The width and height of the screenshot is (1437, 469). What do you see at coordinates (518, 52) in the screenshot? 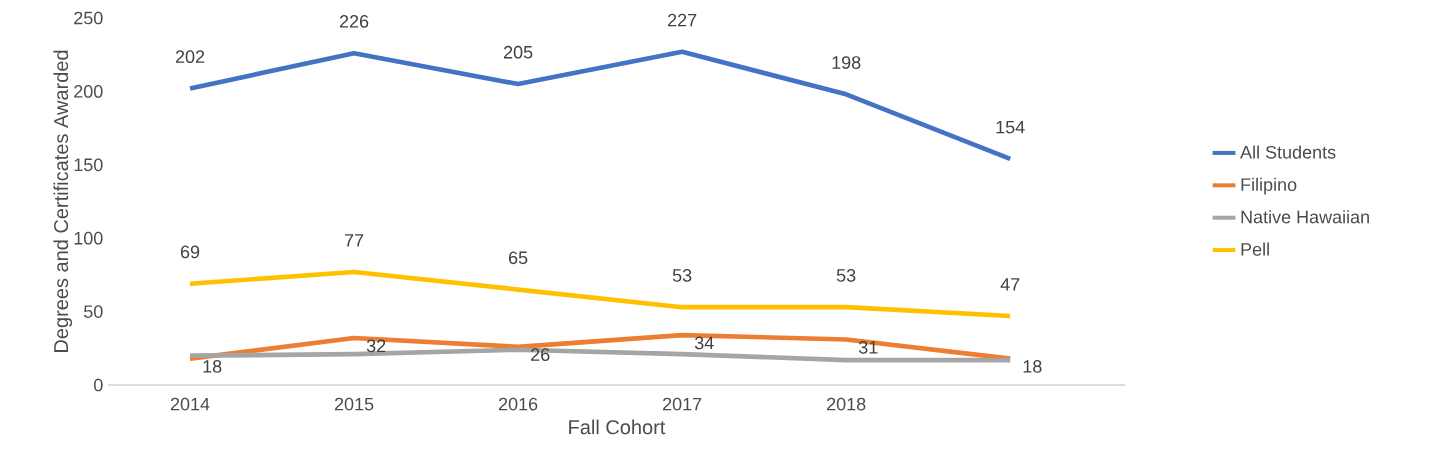
I see `data-label: 205` at bounding box center [518, 52].